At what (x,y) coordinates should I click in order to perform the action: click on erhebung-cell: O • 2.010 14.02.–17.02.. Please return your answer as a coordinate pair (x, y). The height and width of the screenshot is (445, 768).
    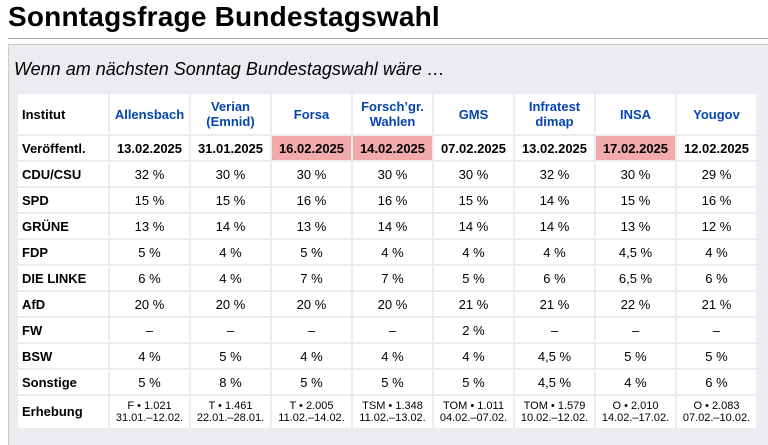
    Looking at the image, I should click on (635, 412).